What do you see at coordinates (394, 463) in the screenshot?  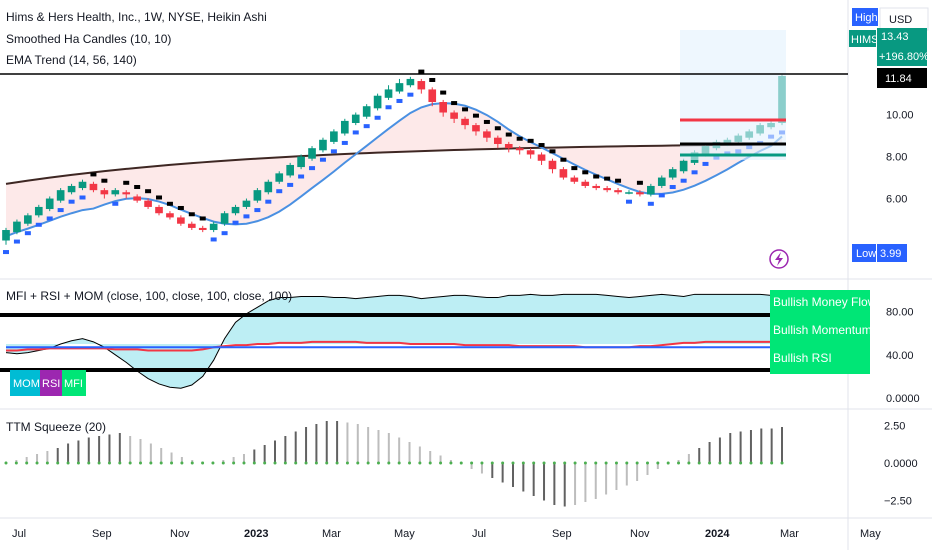 I see `squeeze-dots` at bounding box center [394, 463].